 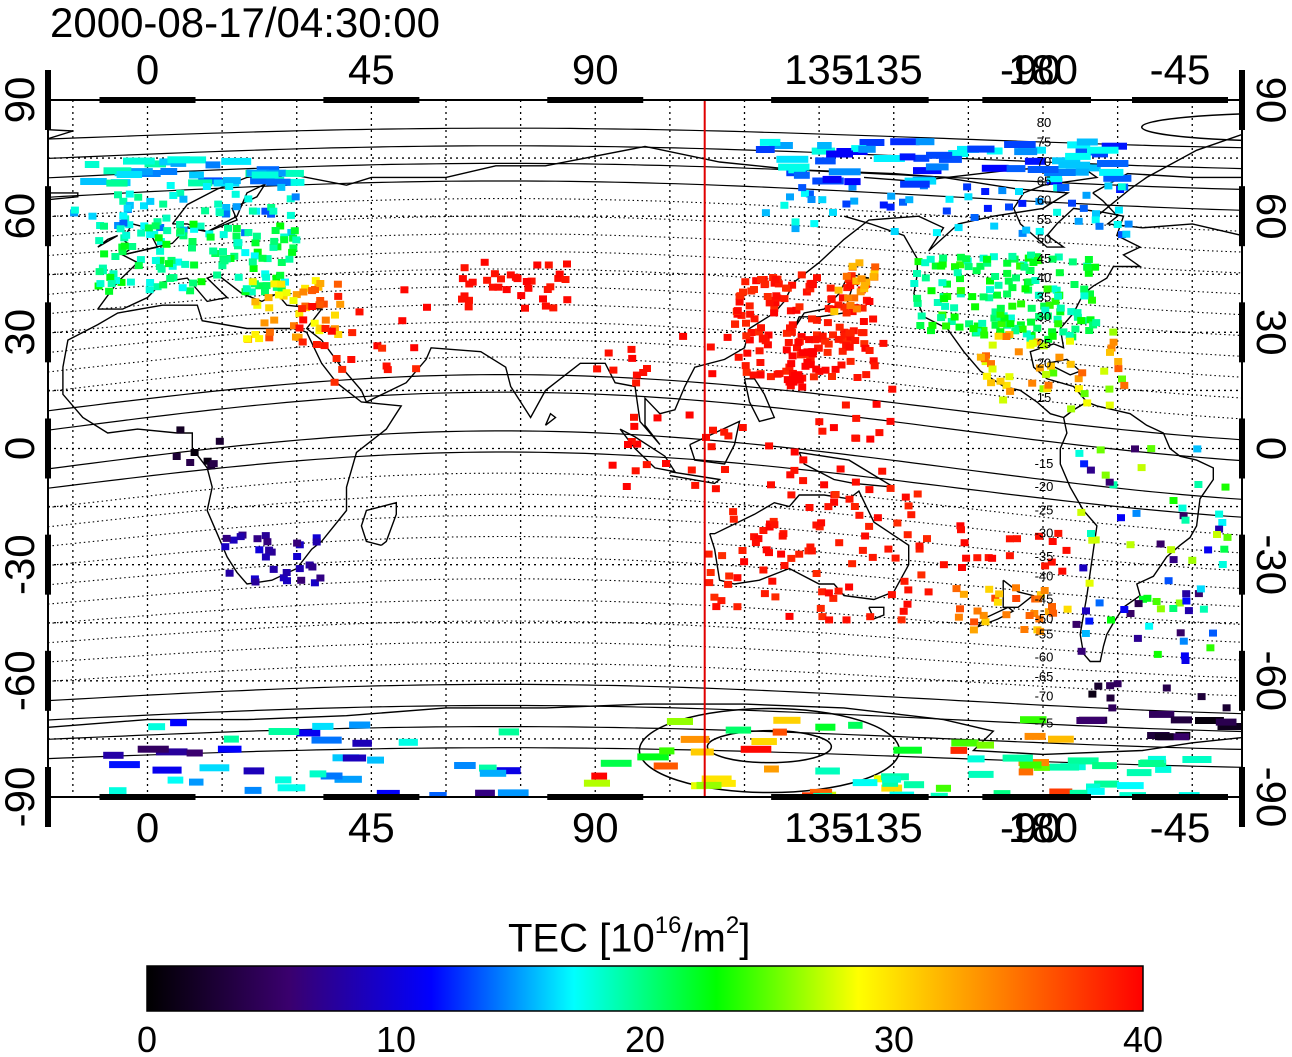 What do you see at coordinates (1044, 219) in the screenshot?
I see `contour-label: 55` at bounding box center [1044, 219].